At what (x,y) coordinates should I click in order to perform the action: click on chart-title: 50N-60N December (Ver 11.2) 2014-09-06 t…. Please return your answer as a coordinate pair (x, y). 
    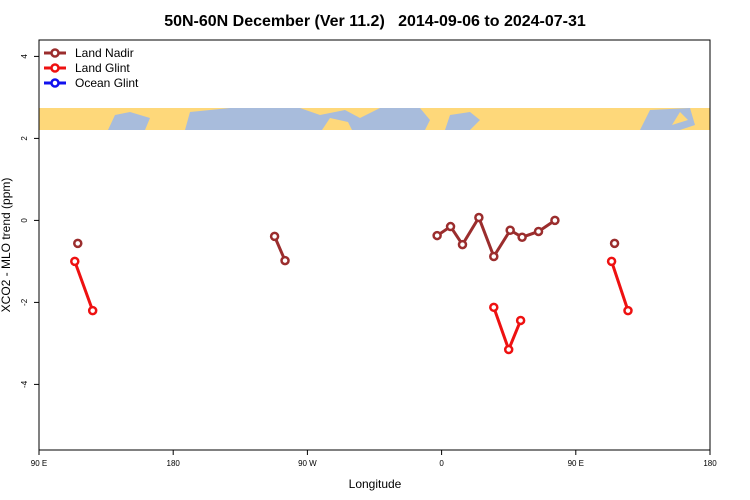
    Looking at the image, I should click on (375, 21).